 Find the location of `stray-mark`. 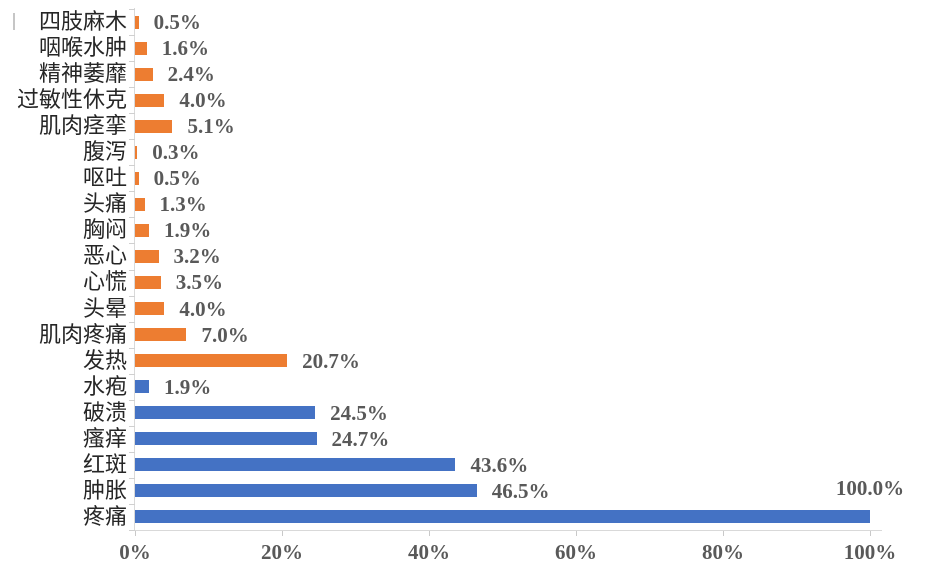

stray-mark is located at coordinates (14, 21).